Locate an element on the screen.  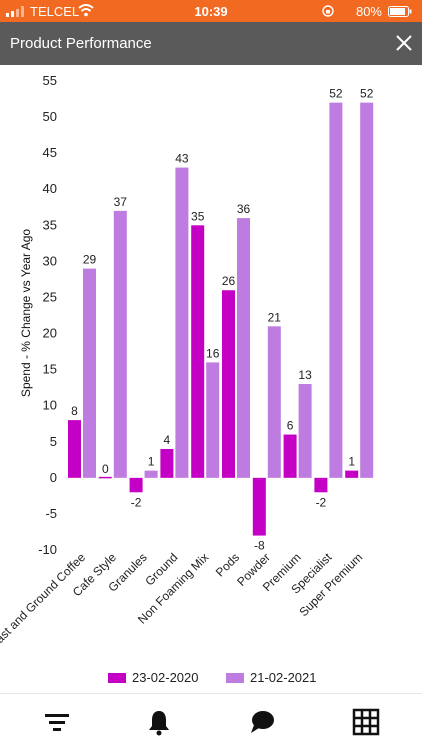
data-label: 35 is located at coordinates (198, 216).